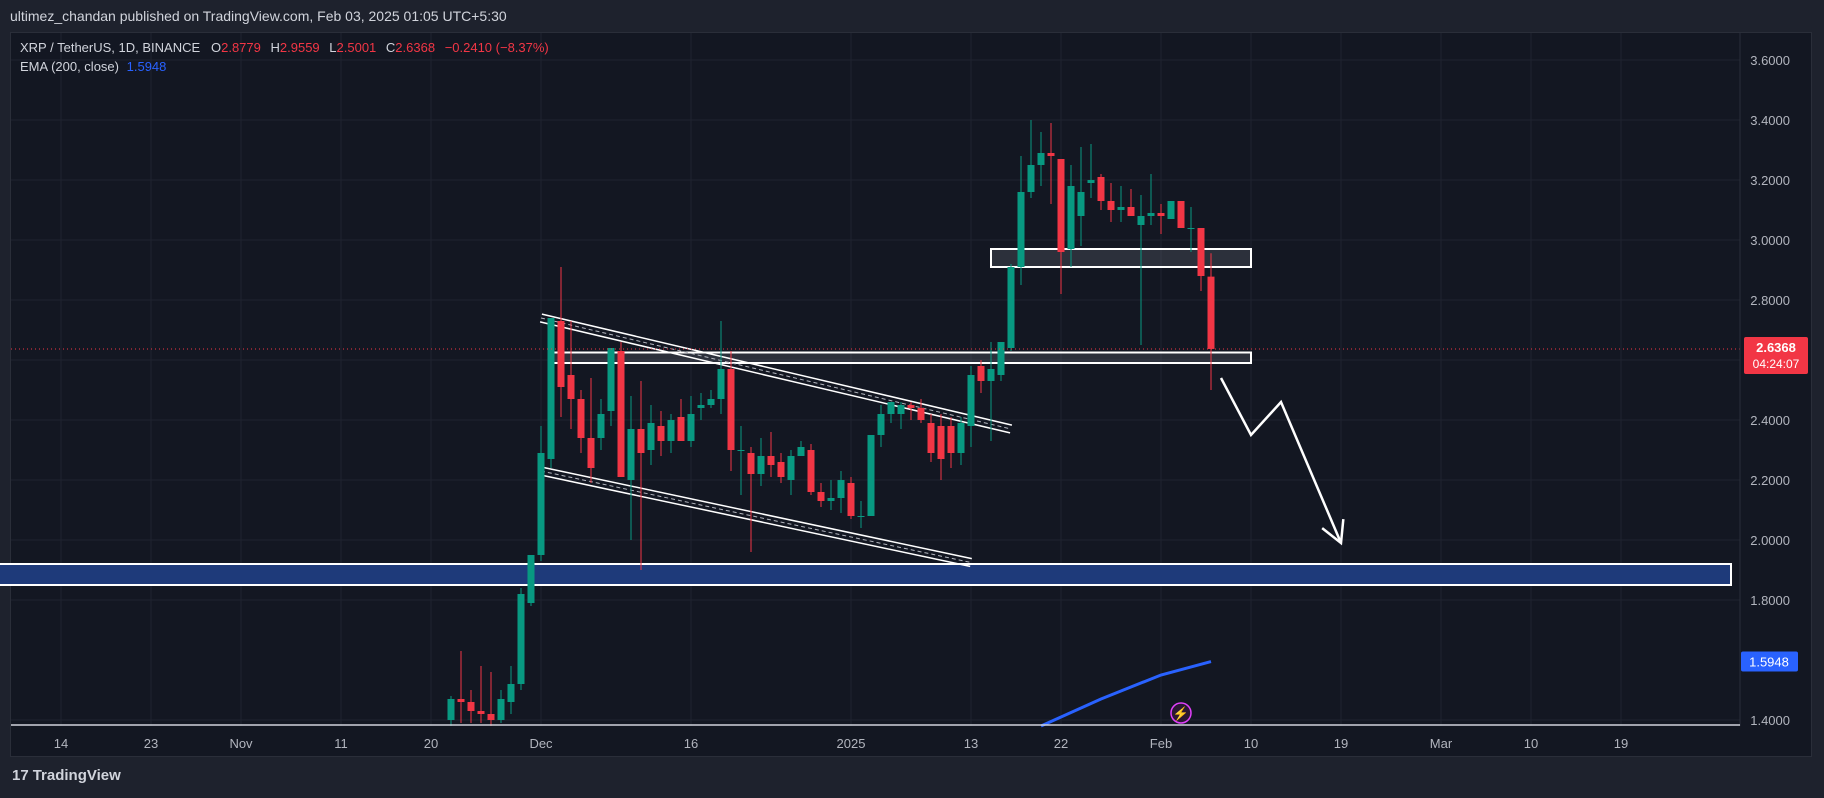 Image resolution: width=1824 pixels, height=798 pixels. Describe the element at coordinates (110, 47) in the screenshot. I see `symbol-name: XRP / TetherUS, 1D, BINANCE` at that location.